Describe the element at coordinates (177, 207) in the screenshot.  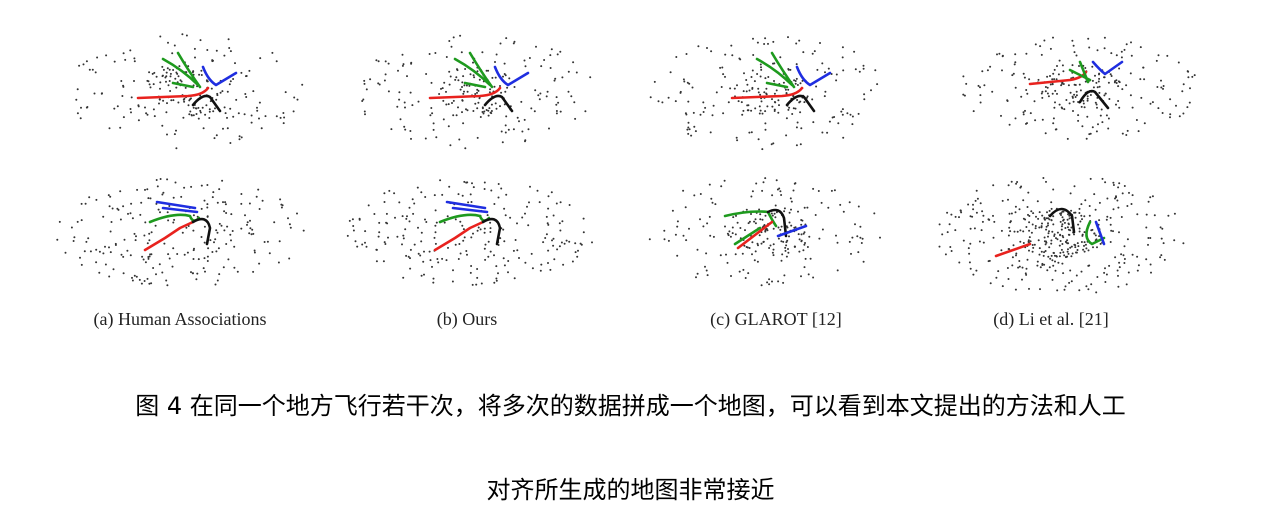
I see `trajectory-blue-a-bottom` at that location.